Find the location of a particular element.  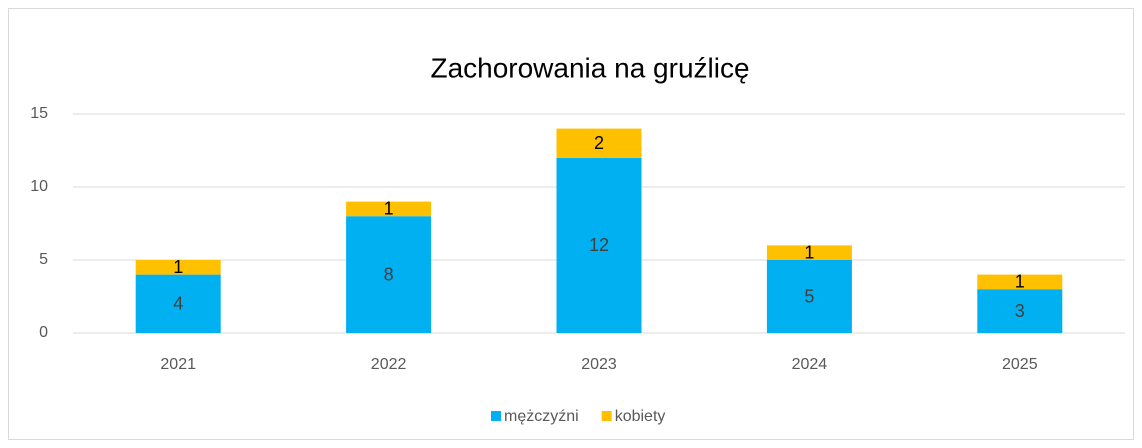

y-tick-label: 0 is located at coordinates (43, 332).